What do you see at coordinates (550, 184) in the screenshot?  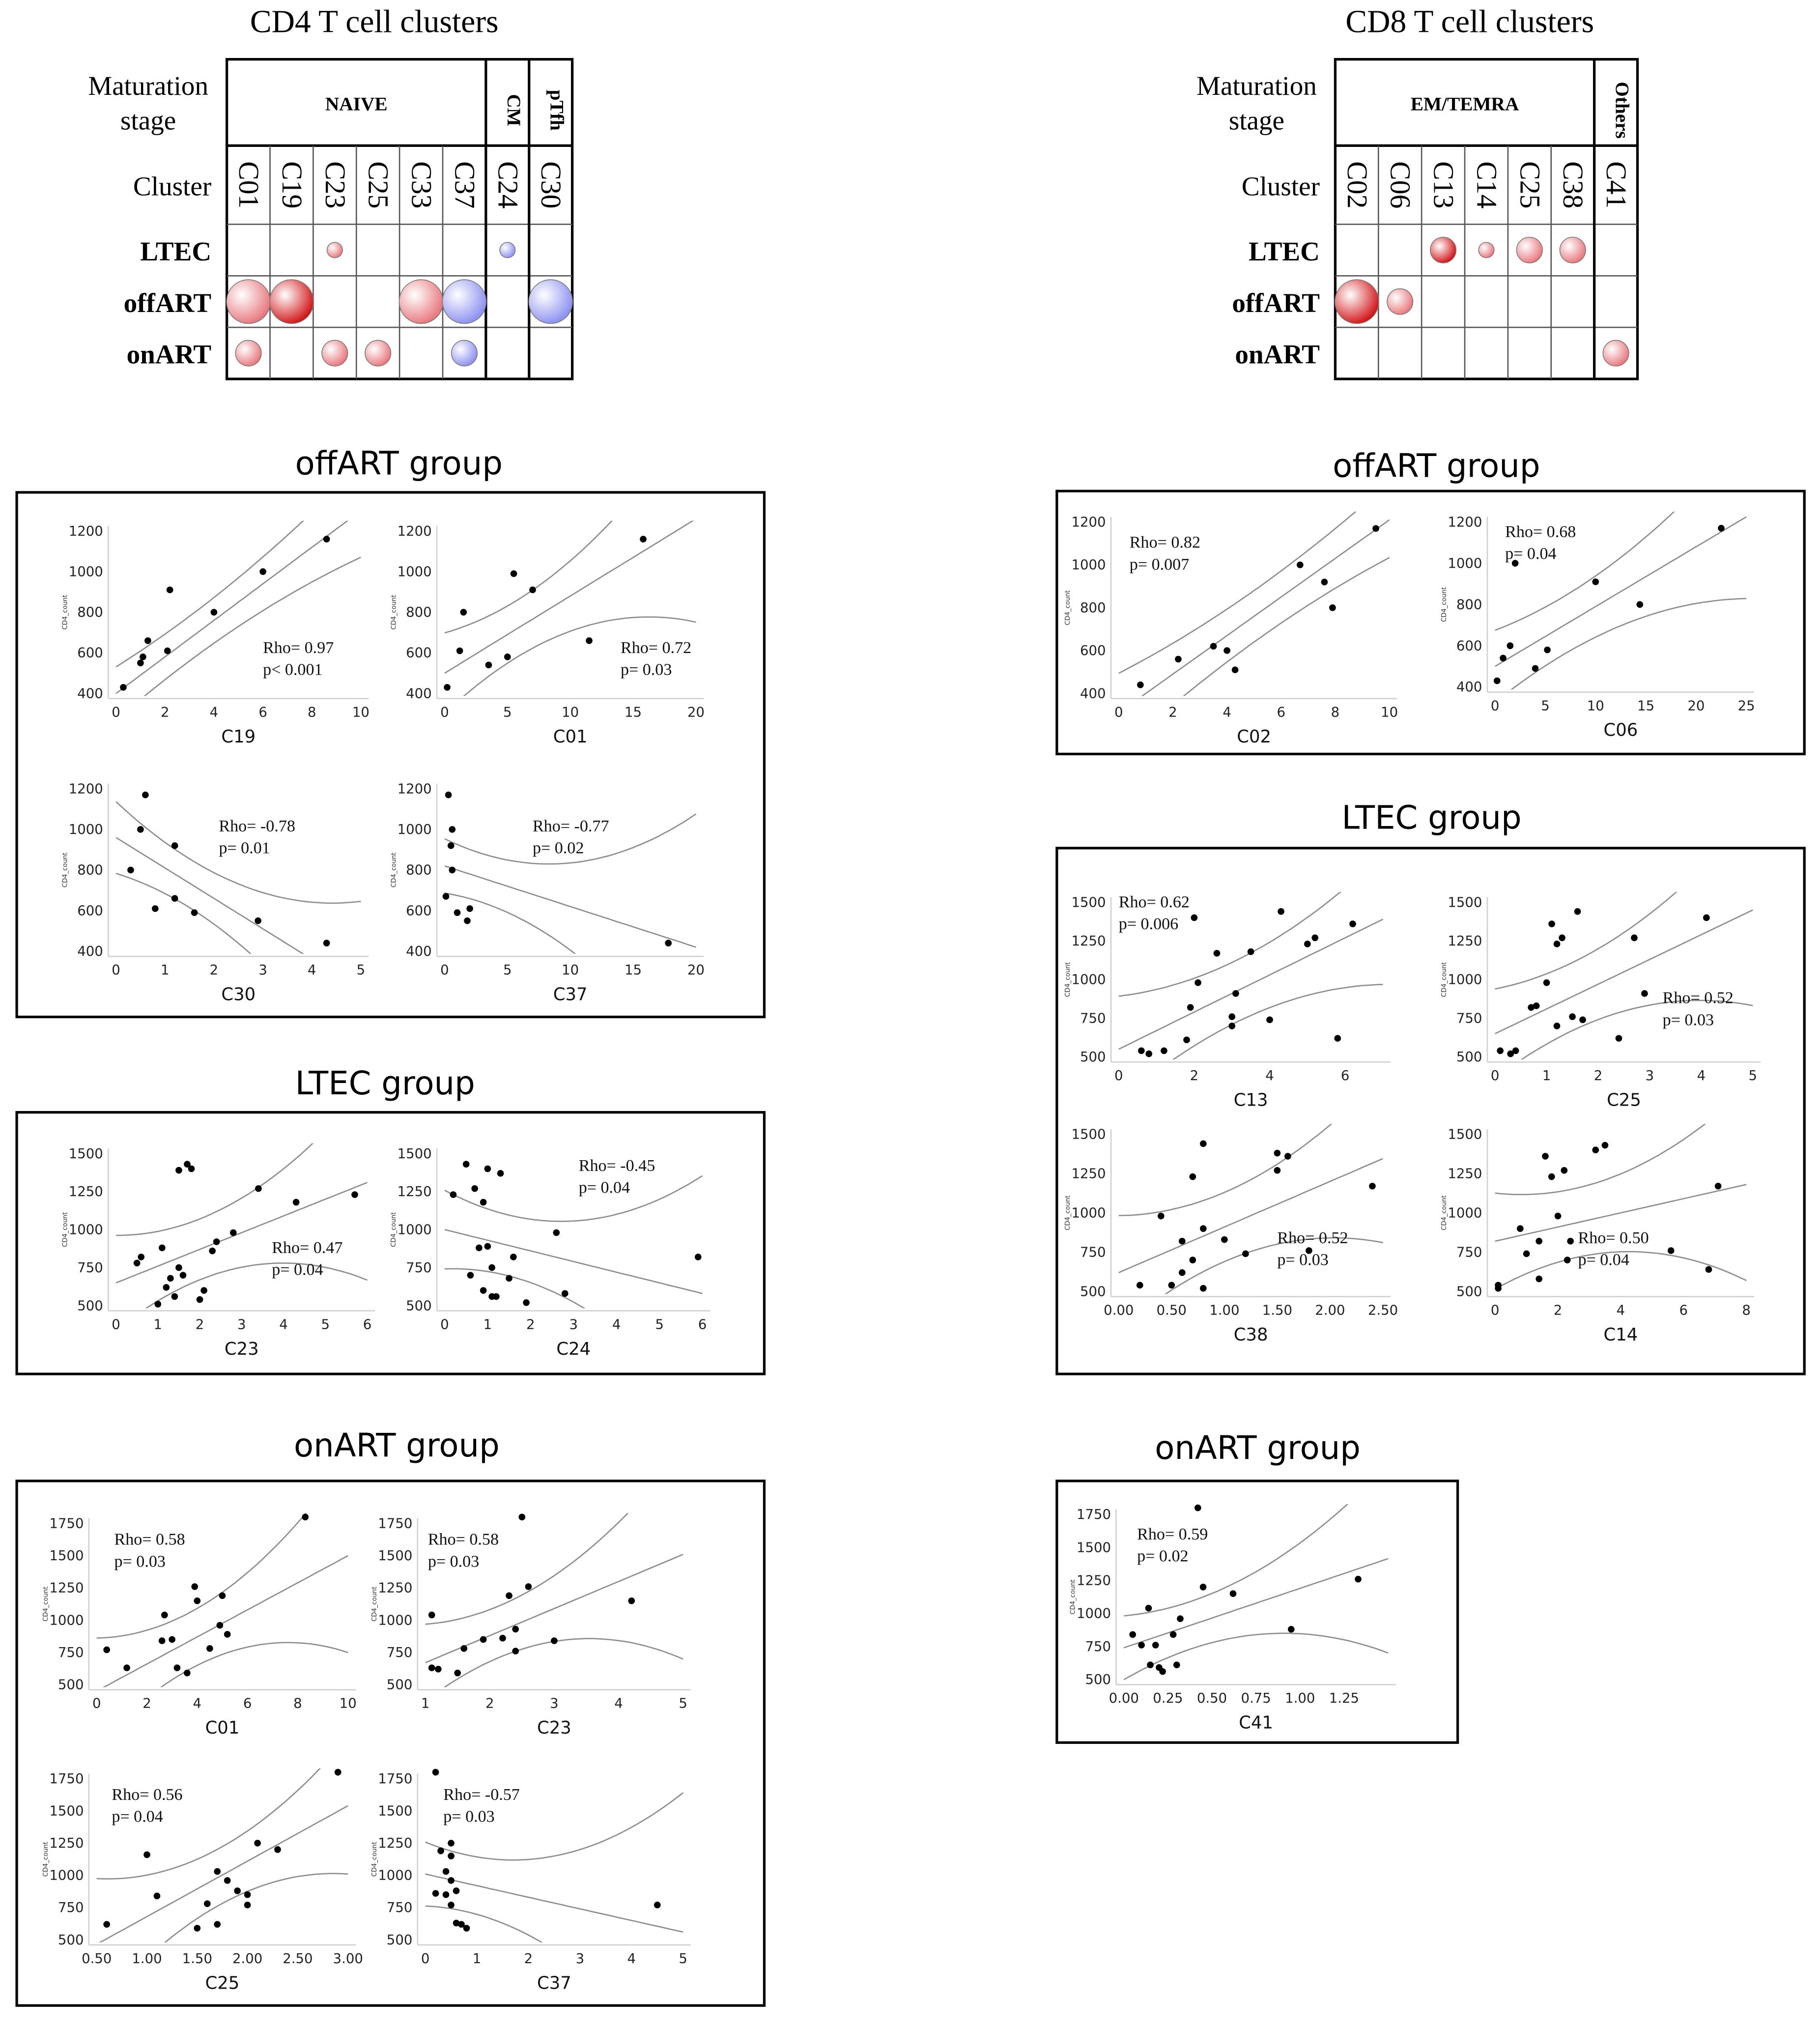 I see `cd4-cluster-label: C30` at bounding box center [550, 184].